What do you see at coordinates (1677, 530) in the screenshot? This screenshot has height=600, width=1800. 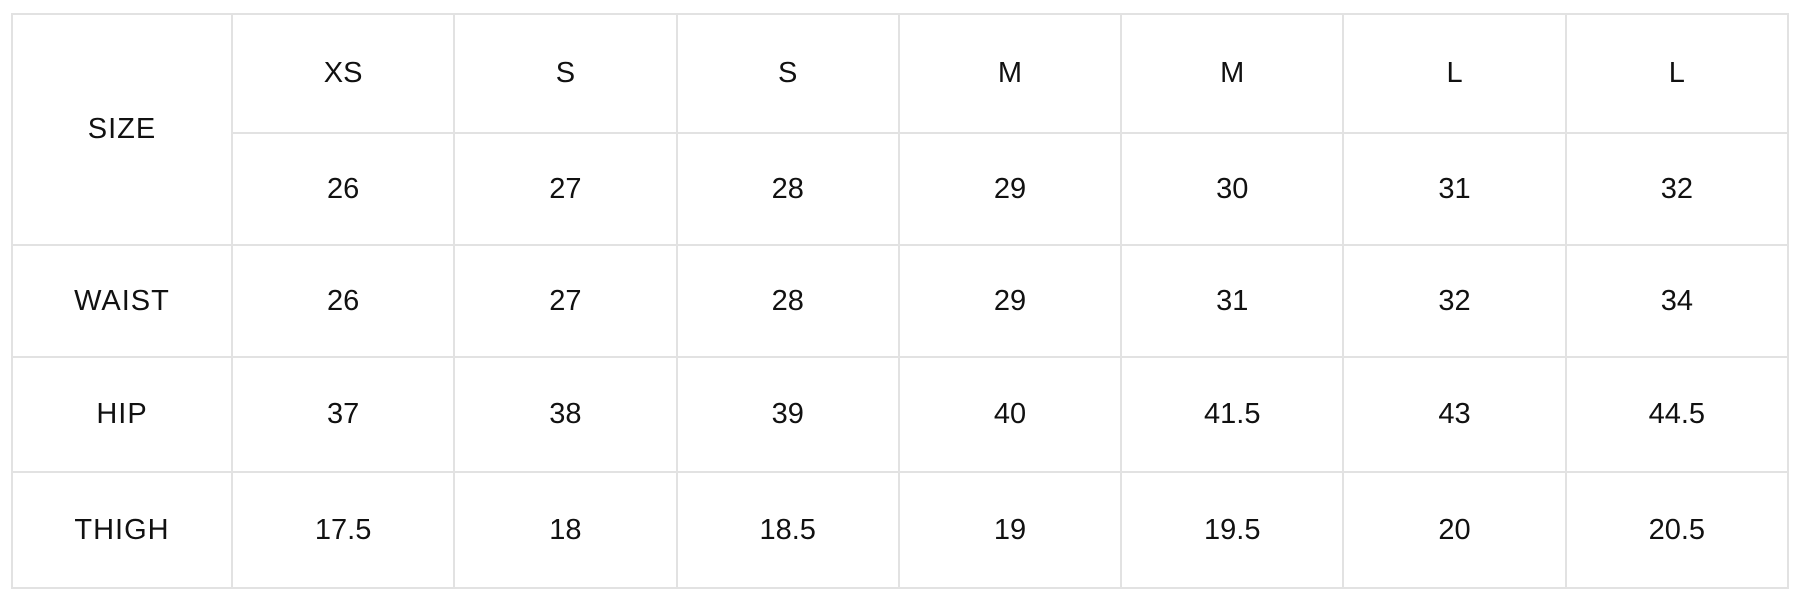 I see `value-cell: 20.5` at bounding box center [1677, 530].